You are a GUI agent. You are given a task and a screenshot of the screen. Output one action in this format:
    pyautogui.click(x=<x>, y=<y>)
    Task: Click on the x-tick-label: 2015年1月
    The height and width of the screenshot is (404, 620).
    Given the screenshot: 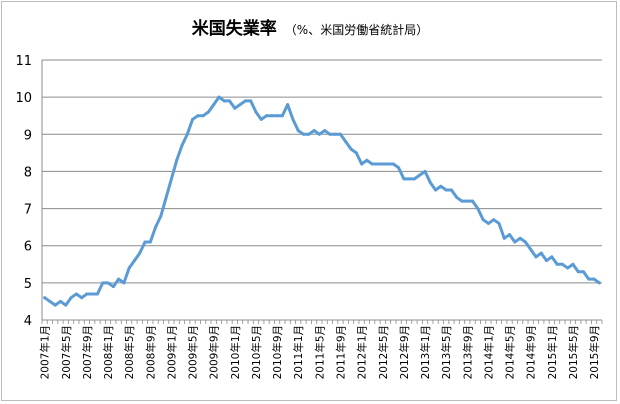 What is the action you would take?
    pyautogui.click(x=552, y=352)
    